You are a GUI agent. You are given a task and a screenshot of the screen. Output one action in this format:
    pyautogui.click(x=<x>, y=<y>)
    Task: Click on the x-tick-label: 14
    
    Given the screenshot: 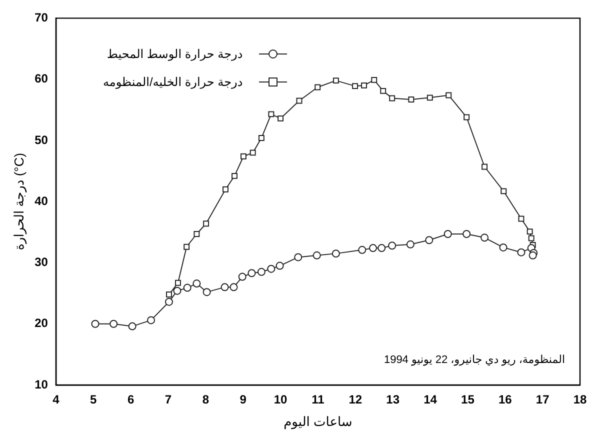 What is the action you would take?
    pyautogui.click(x=431, y=399)
    